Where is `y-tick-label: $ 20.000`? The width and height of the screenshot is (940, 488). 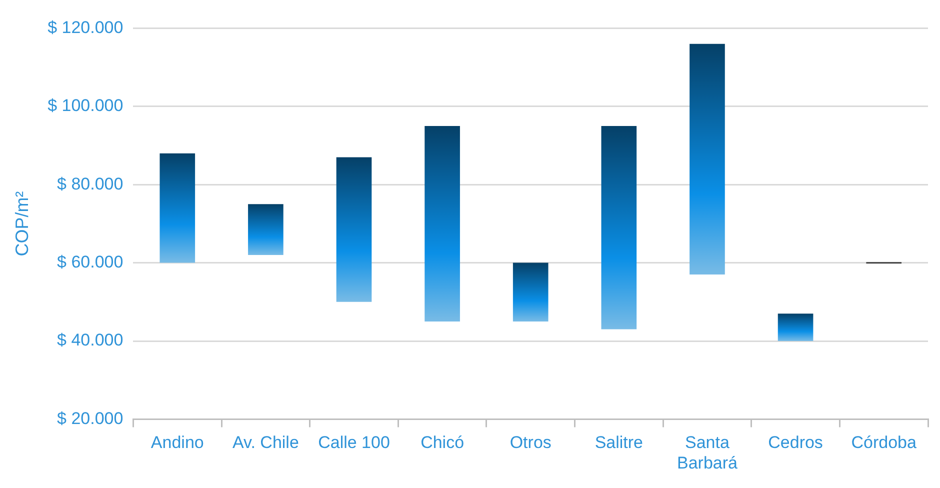
y-tick-label: $ 20.000 is located at coordinates (90, 418).